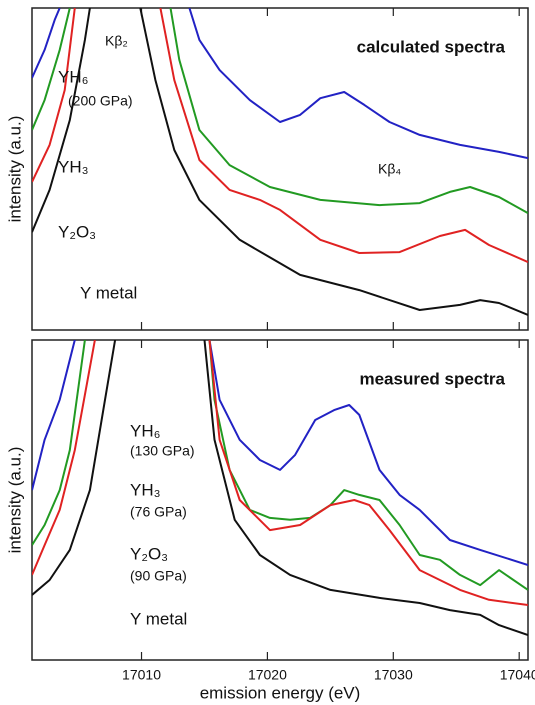 This screenshot has width=535, height=705. I want to click on series-pressure: (200 GPa), so click(100, 101).